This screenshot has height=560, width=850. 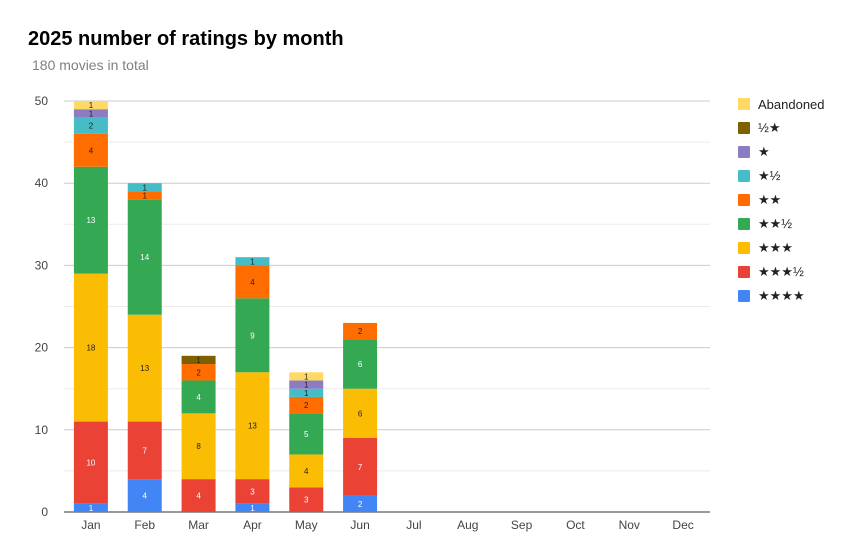 I want to click on data-label: 5, so click(x=306, y=434).